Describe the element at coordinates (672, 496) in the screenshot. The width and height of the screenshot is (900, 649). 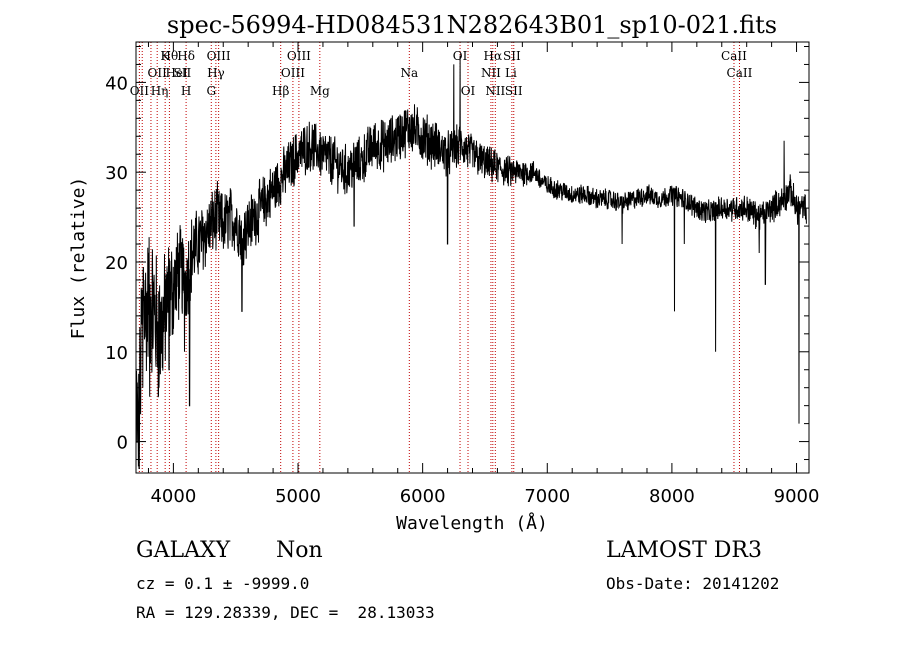
I see `x-tick-label: 8000` at that location.